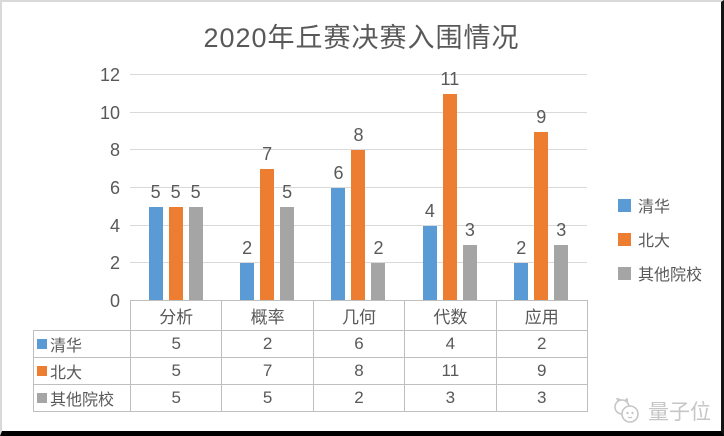 The width and height of the screenshot is (724, 436). Describe the element at coordinates (267, 315) in the screenshot. I see `category-header-cell: 概率` at that location.